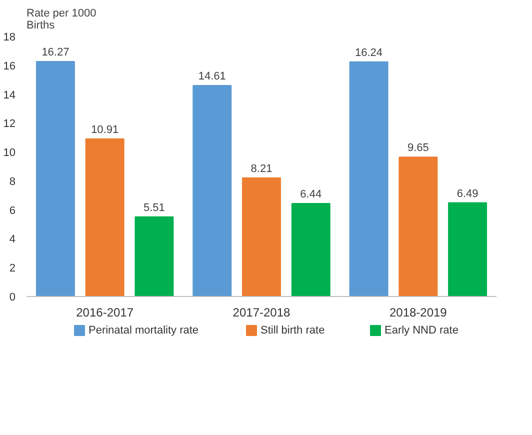  Describe the element at coordinates (9, 153) in the screenshot. I see `y-tick-label: 10` at that location.